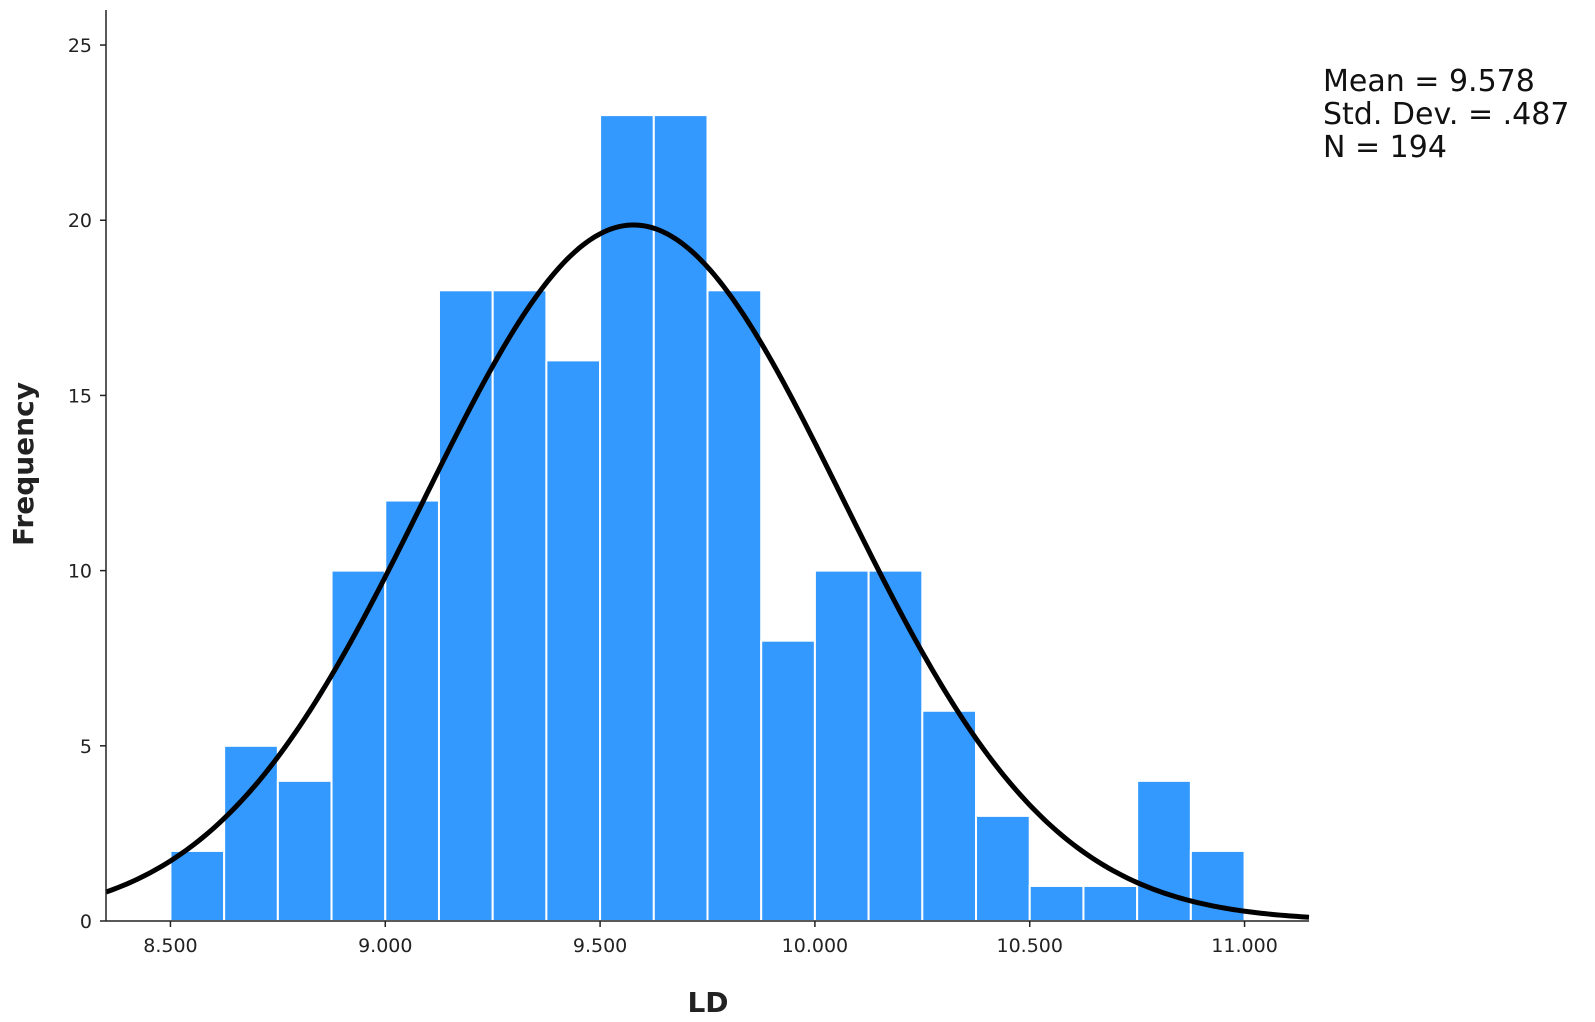 The width and height of the screenshot is (1595, 1022). Describe the element at coordinates (80, 221) in the screenshot. I see `y-tick-label: 20` at that location.